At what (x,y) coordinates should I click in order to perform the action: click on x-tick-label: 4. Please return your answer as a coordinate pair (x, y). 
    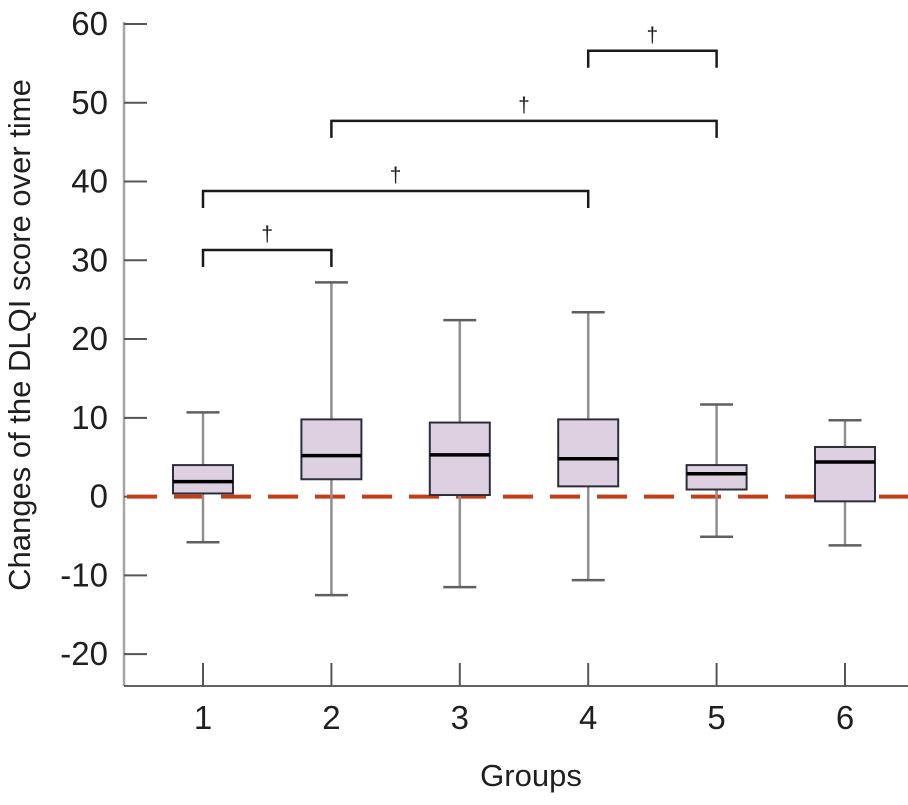
    Looking at the image, I should click on (588, 717).